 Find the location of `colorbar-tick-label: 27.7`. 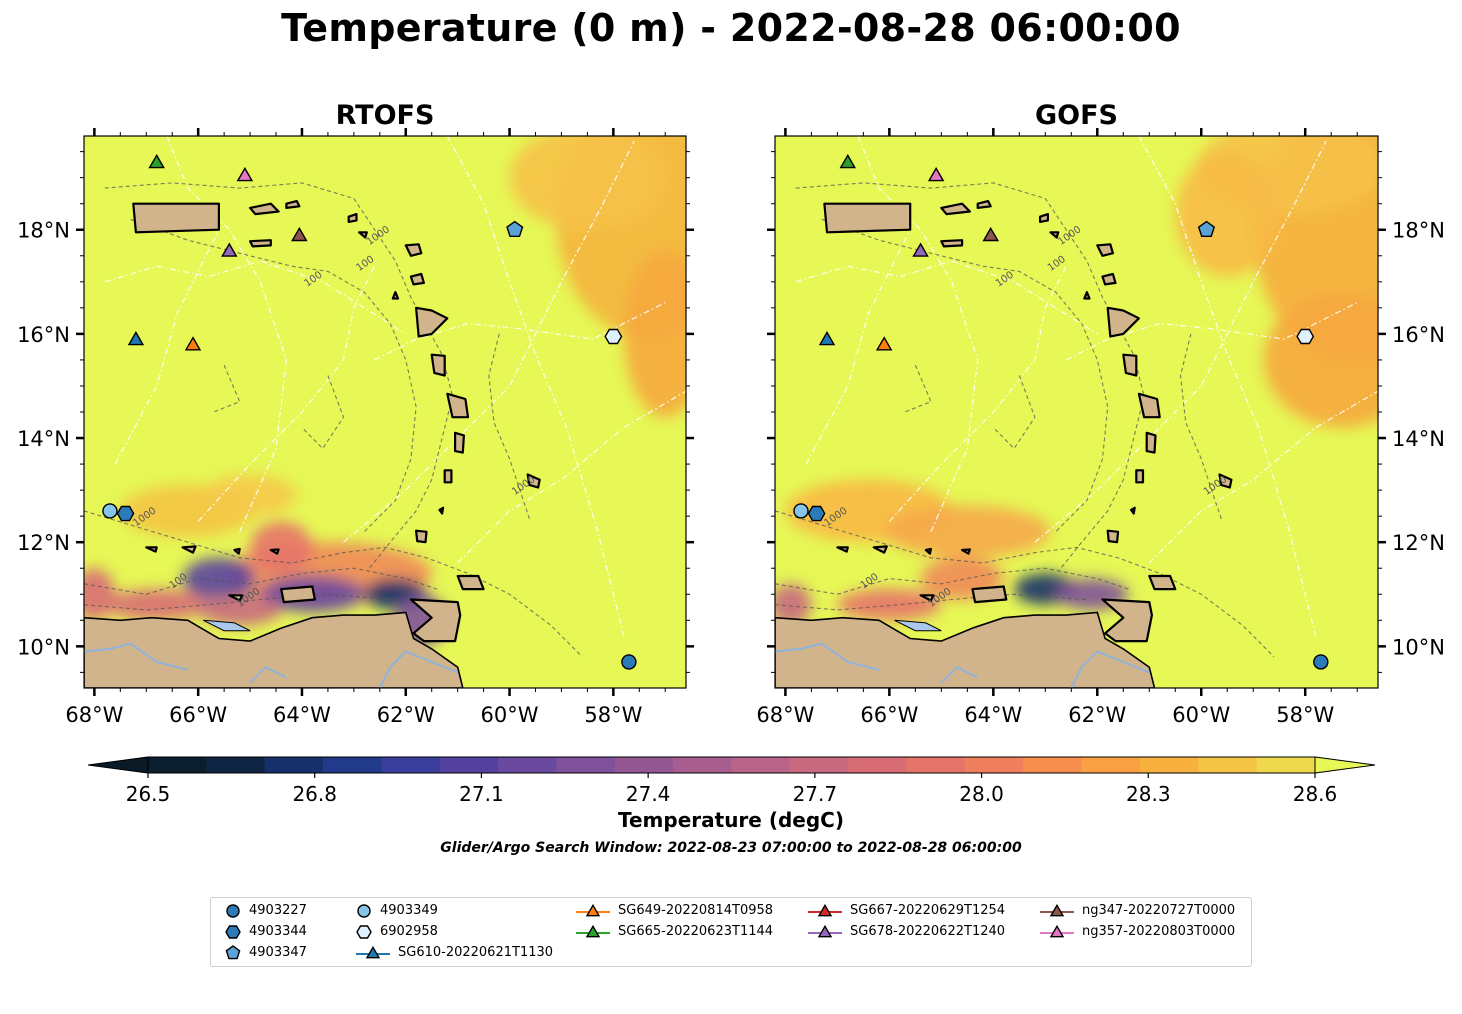

colorbar-tick-label: 27.7 is located at coordinates (815, 794).